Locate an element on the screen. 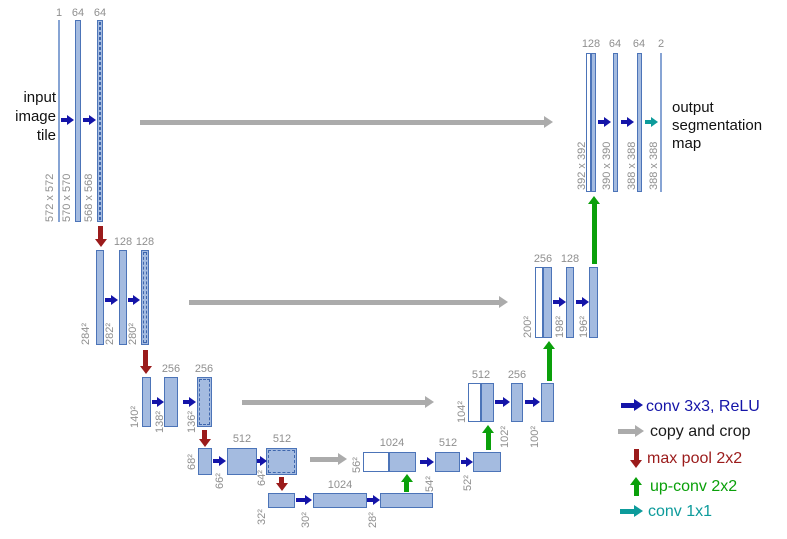 The width and height of the screenshot is (787, 539). size-label: 30² is located at coordinates (306, 520).